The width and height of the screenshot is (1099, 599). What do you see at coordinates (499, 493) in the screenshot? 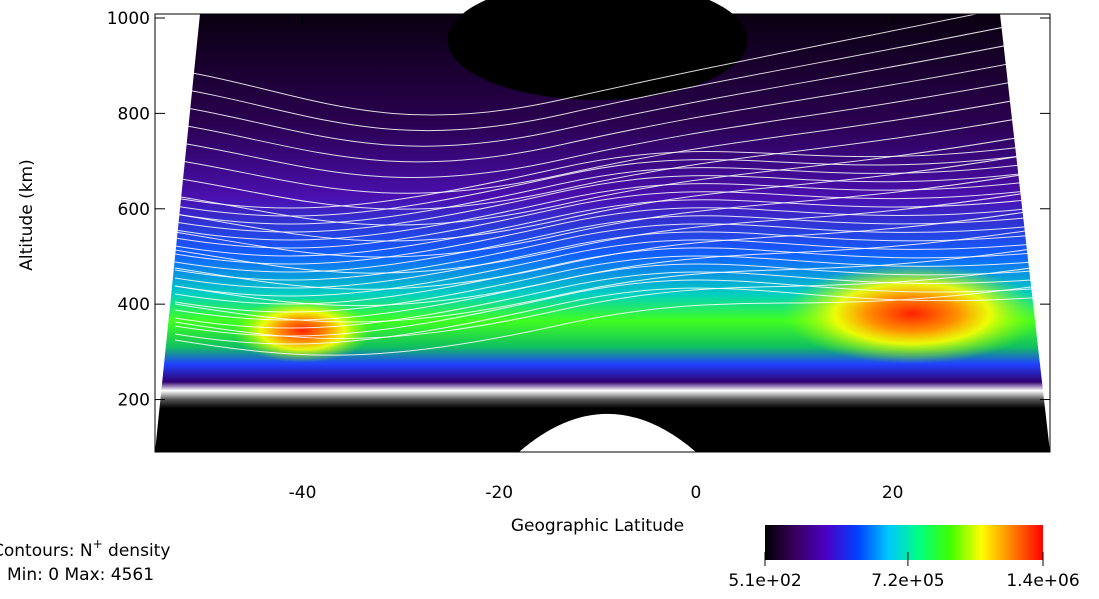
I see `x-tick-label: -20` at bounding box center [499, 493].